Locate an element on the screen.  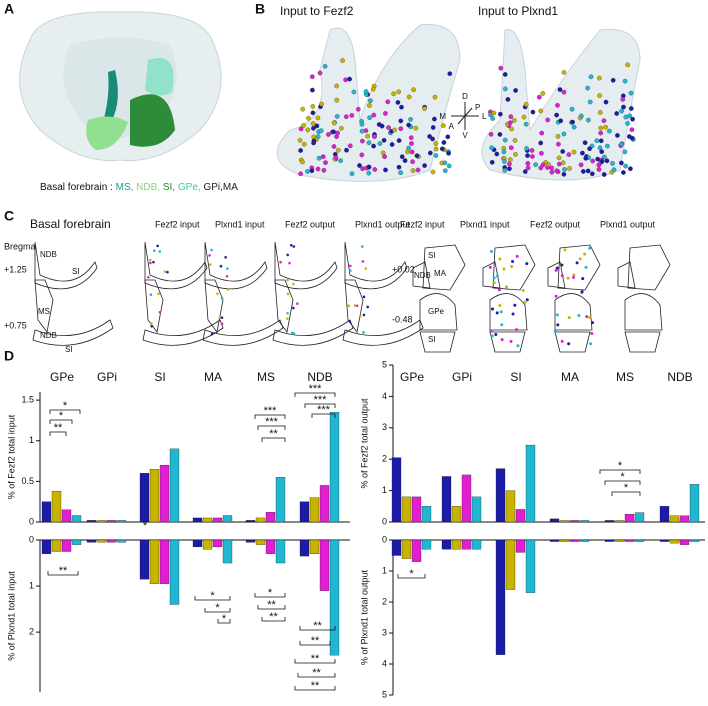
y-tick-label: 1.5 is located at coordinates (27, 400).